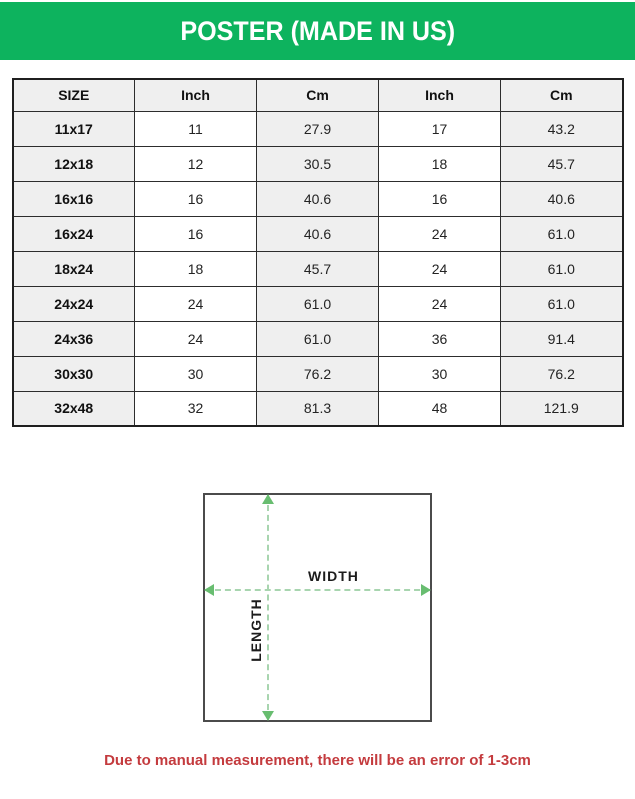 The height and width of the screenshot is (799, 635). I want to click on size-table-head: SIZE Inch Cm Inch Cm, so click(317, 95).